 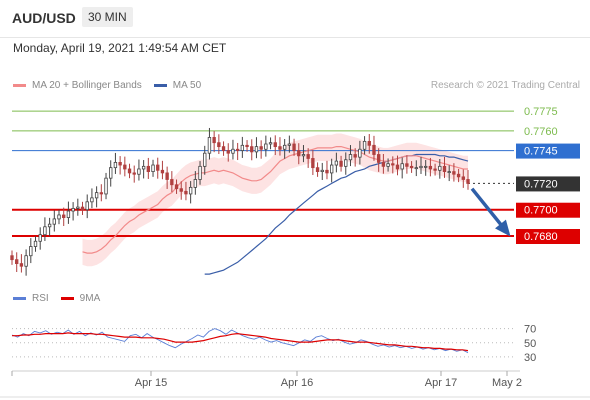 What do you see at coordinates (87, 85) in the screenshot?
I see `ma20-legend-label: MA 20 + Bollinger Bands` at bounding box center [87, 85].